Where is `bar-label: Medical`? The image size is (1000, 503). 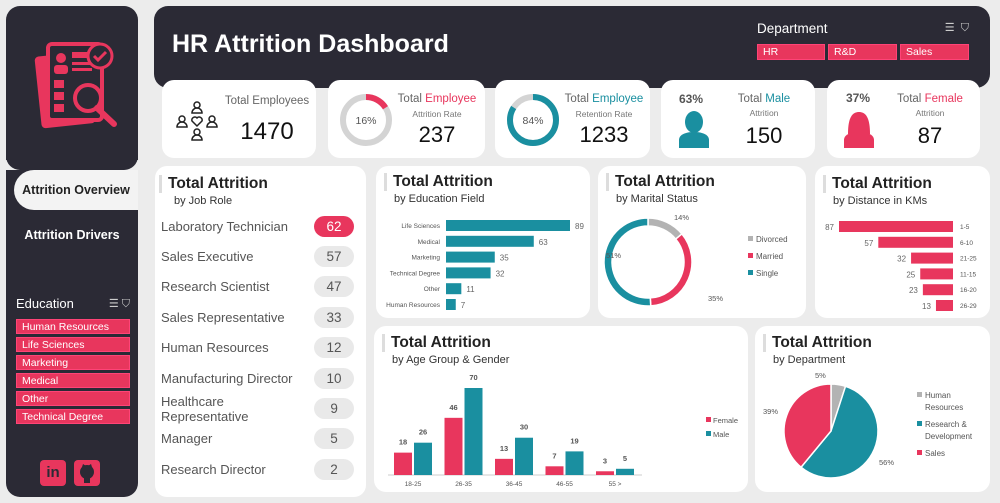 bar-label: Medical is located at coordinates (429, 242).